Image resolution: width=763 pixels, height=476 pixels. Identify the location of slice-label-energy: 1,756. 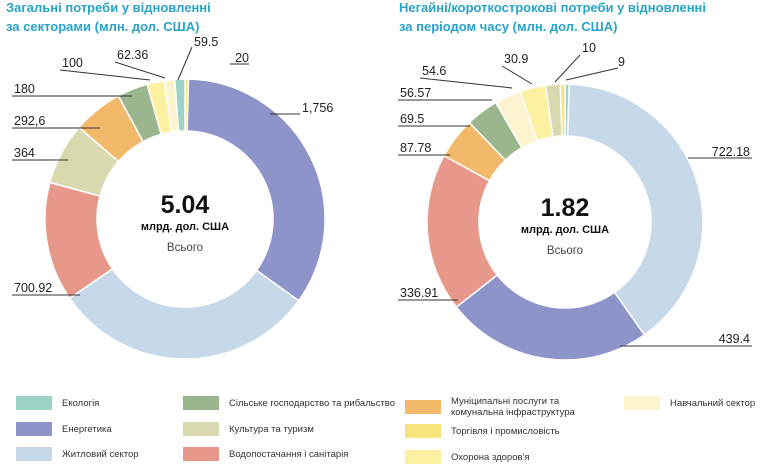
(317, 108).